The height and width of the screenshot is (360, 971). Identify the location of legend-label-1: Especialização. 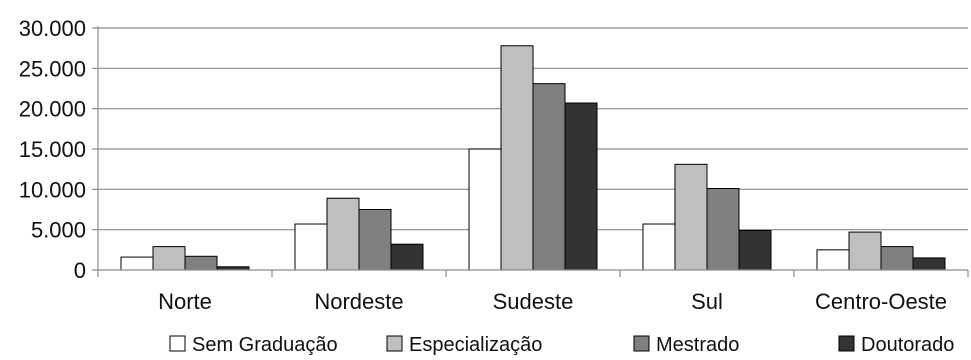
(475, 345).